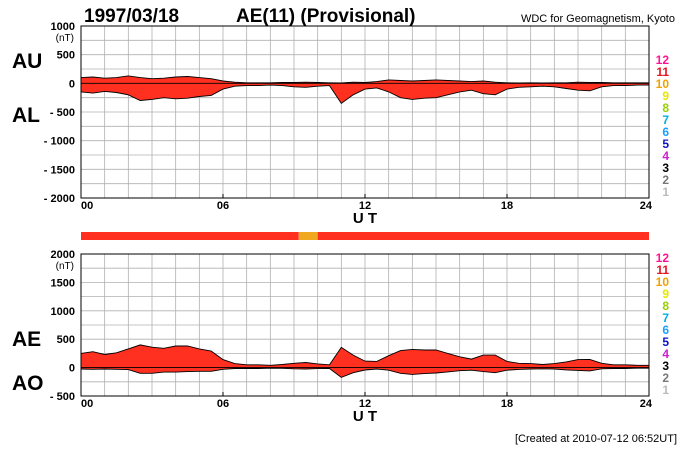 This screenshot has height=450, width=700. I want to click on series-line-ao, so click(364, 372).